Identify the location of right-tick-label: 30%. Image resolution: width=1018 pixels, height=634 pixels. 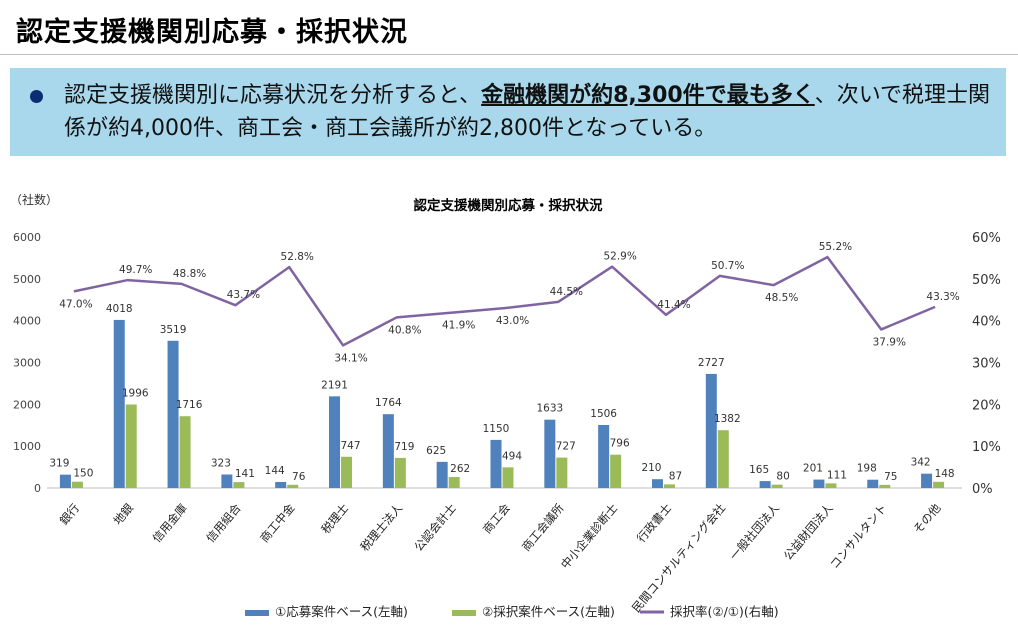
(986, 364).